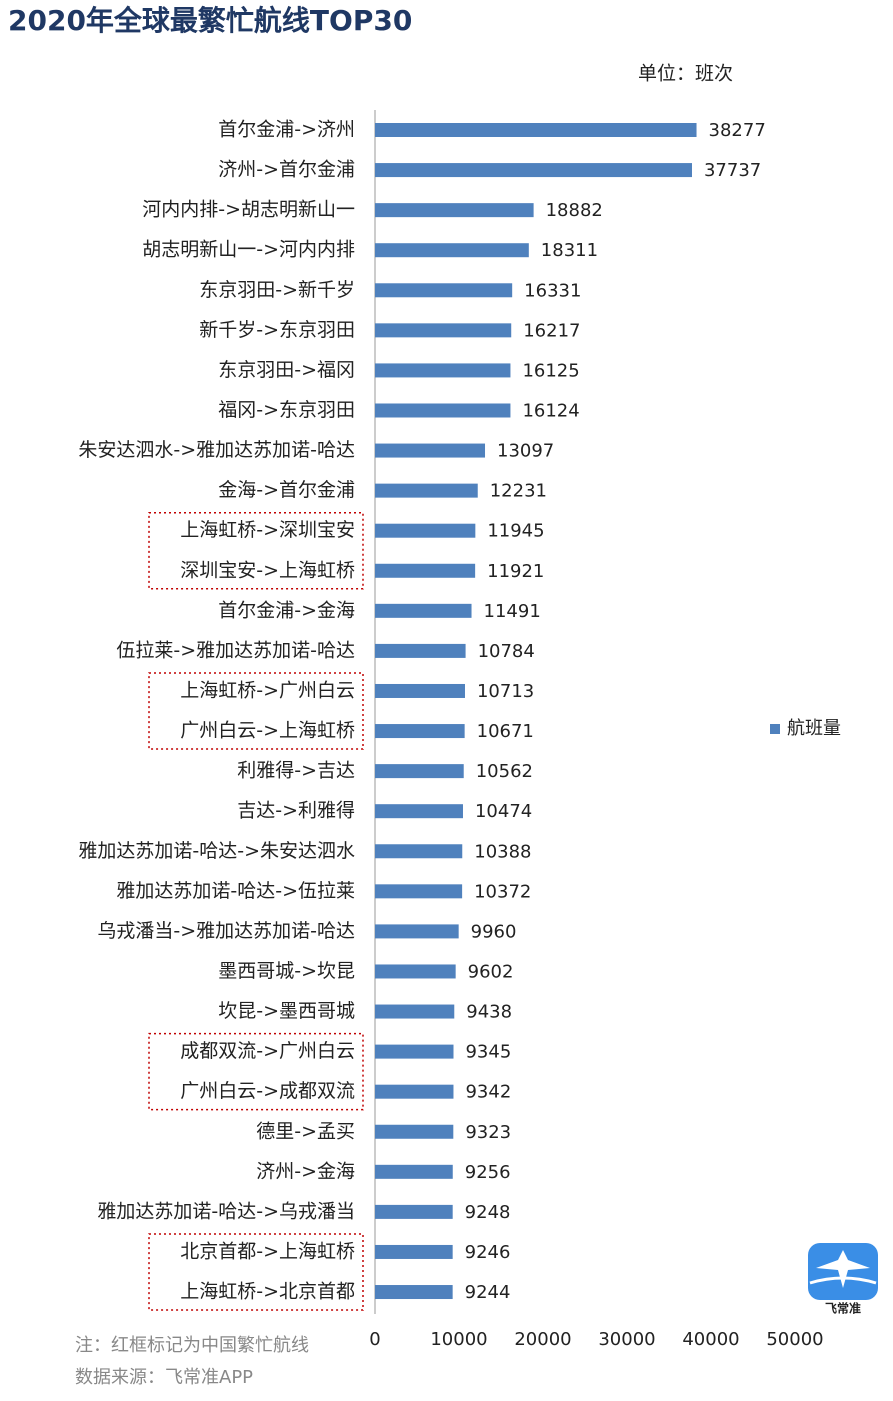 This screenshot has width=893, height=1401. I want to click on value-label: 9438, so click(489, 1012).